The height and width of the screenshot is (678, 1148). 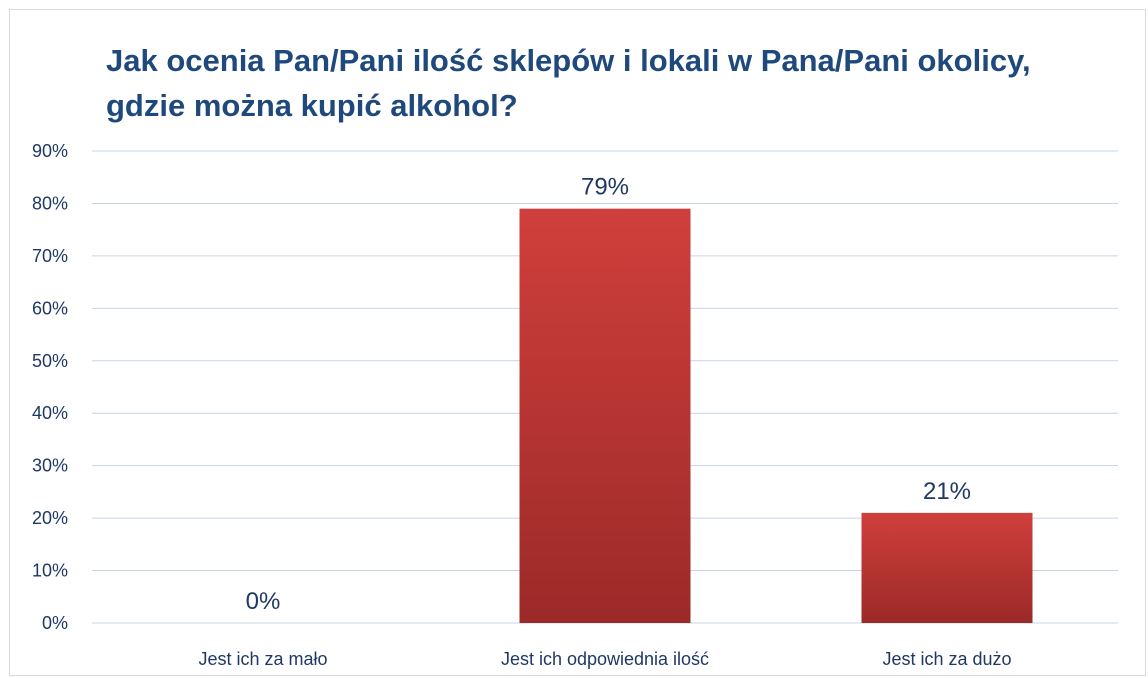 I want to click on y-tick-label: 30%, so click(x=50, y=466).